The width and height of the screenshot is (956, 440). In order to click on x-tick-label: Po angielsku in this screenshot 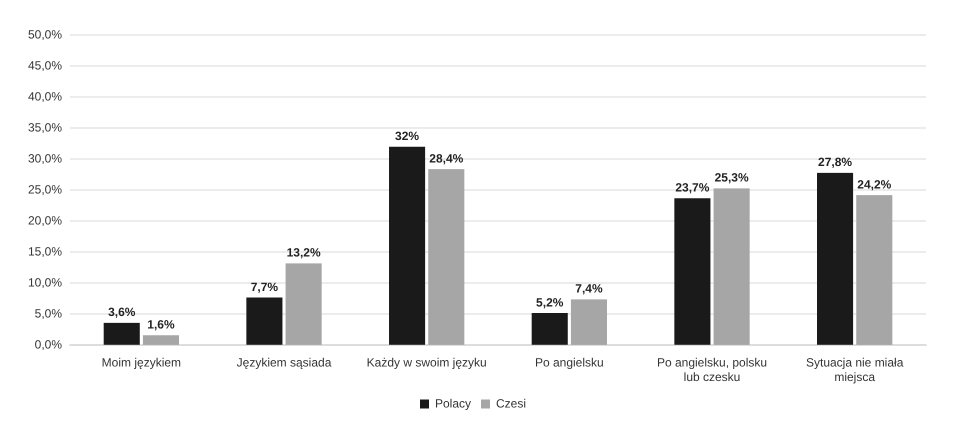, I will do `click(569, 363)`.